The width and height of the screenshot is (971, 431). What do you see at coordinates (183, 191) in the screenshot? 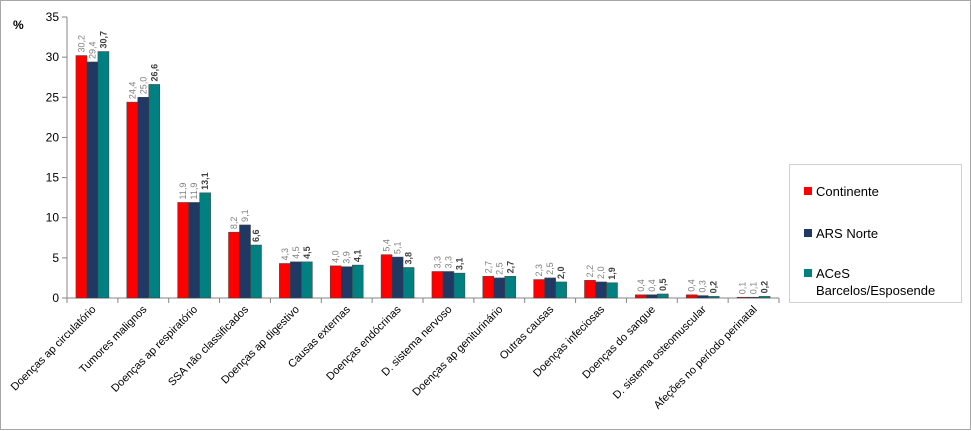
I see `data-label: 11,9` at bounding box center [183, 191].